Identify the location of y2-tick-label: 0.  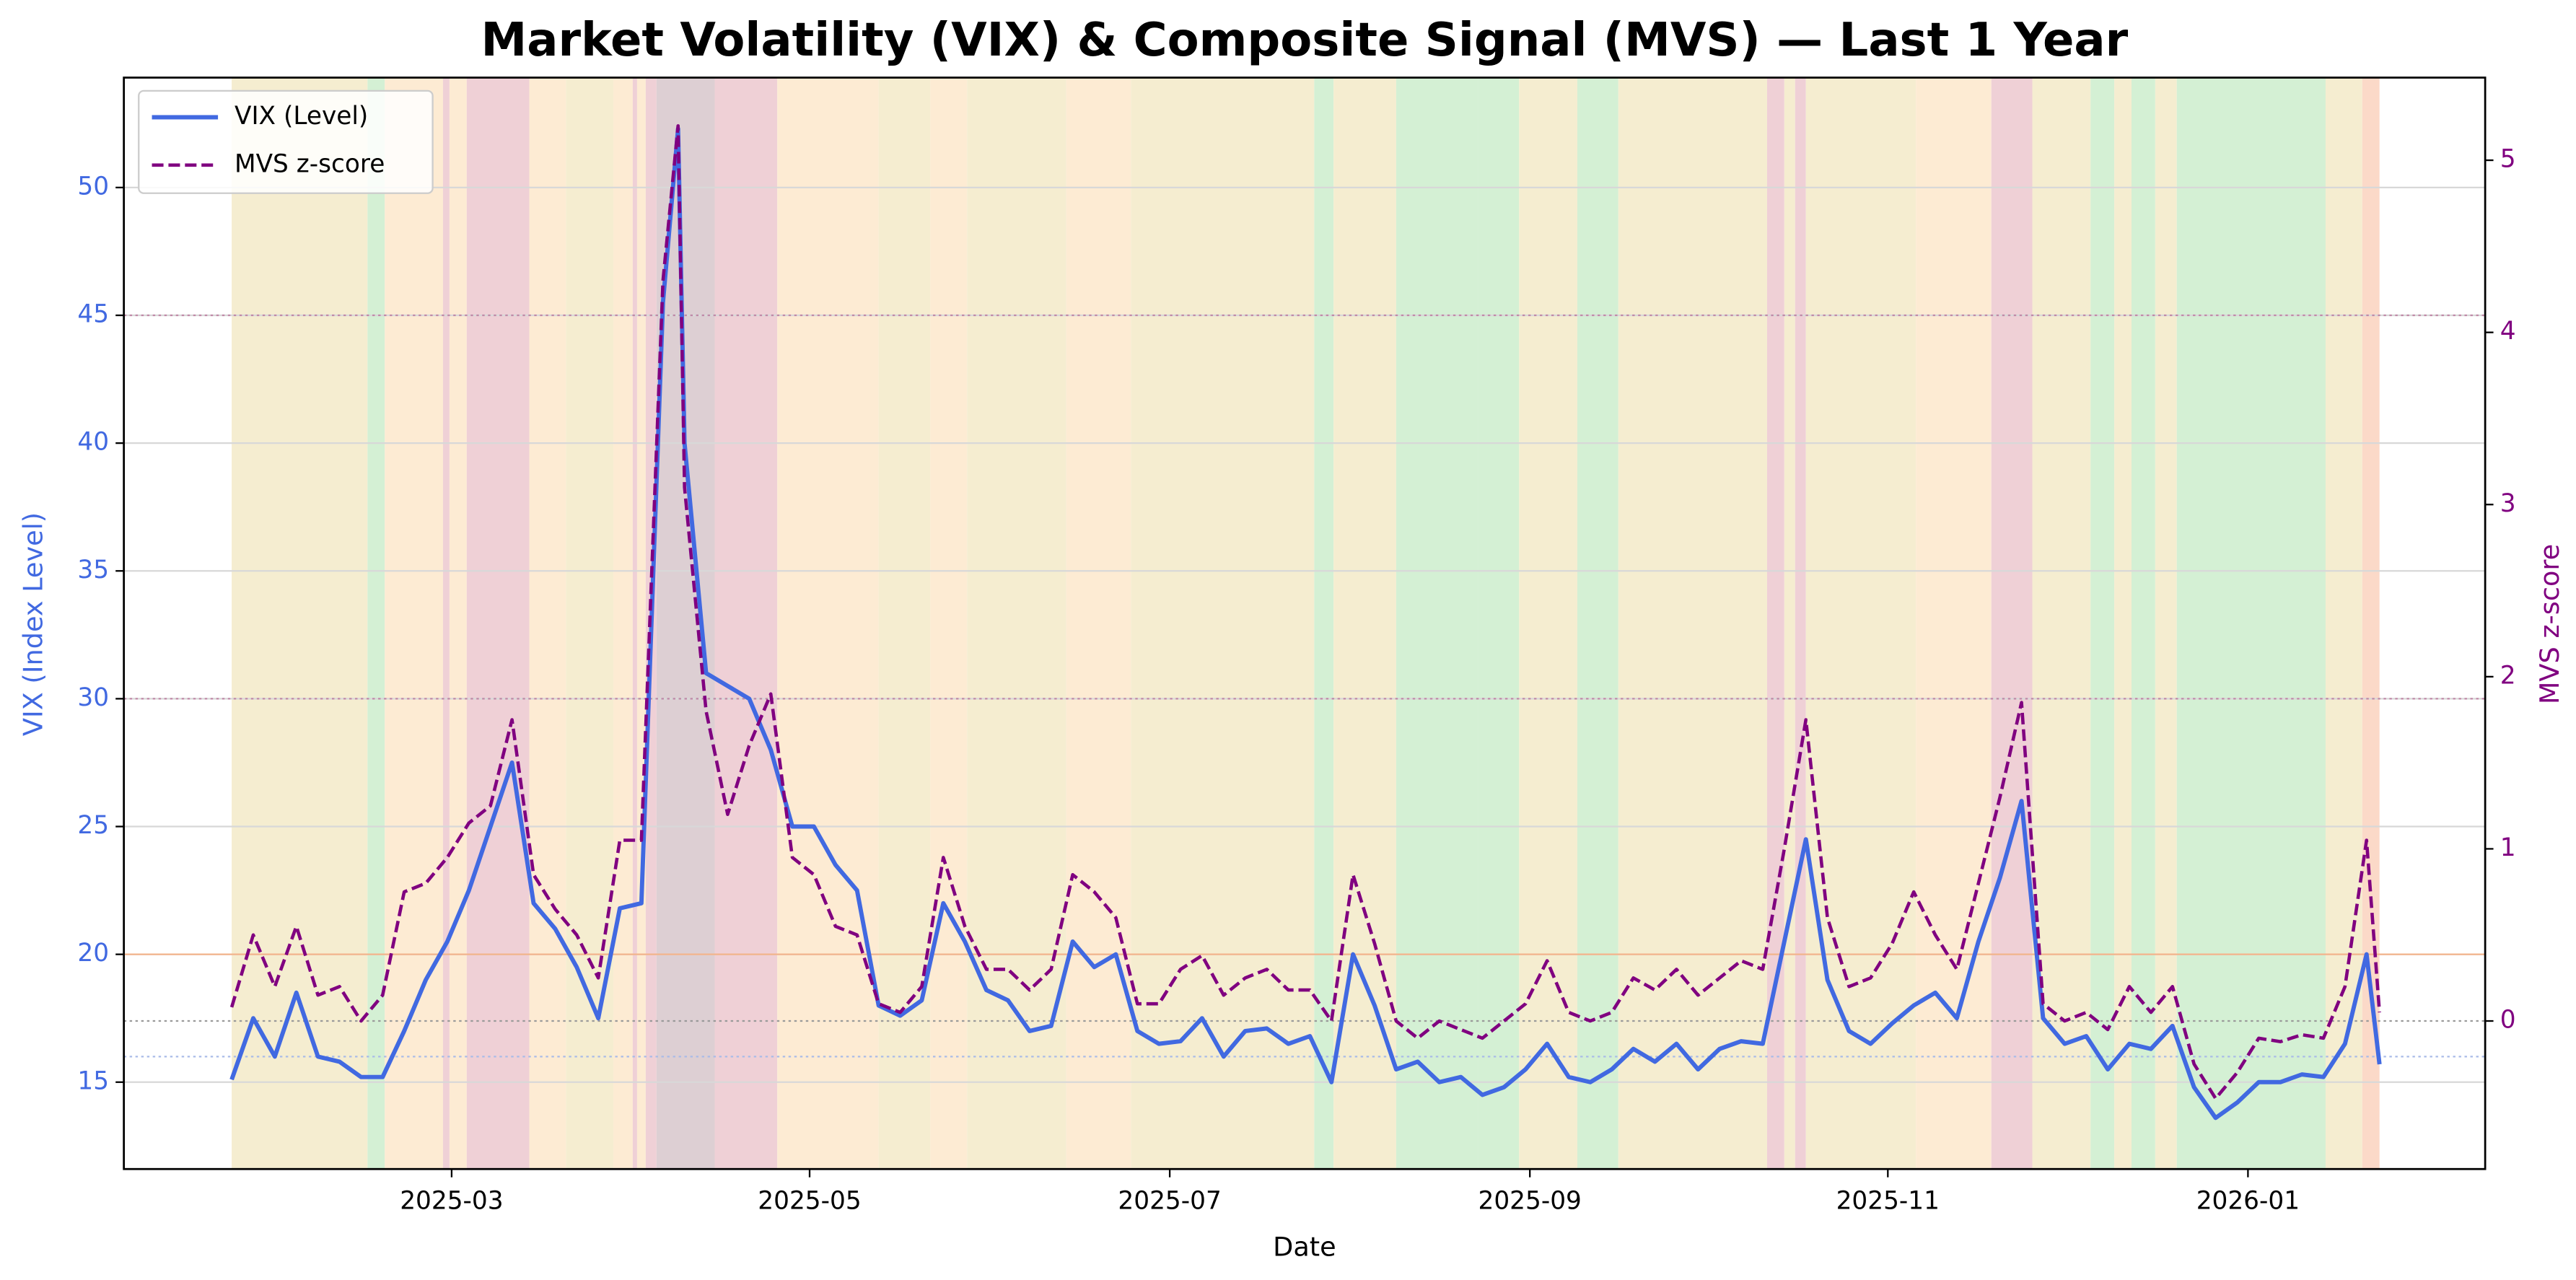
(2508, 1020).